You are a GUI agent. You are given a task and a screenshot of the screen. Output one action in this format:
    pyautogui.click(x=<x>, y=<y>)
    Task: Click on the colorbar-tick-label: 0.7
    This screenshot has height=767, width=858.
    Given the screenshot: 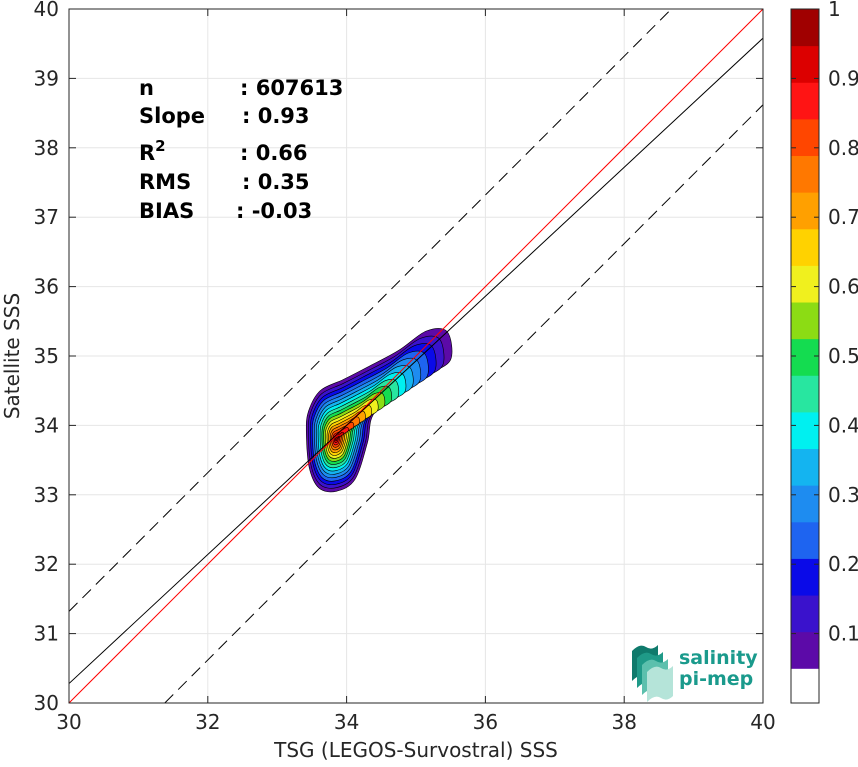 What is the action you would take?
    pyautogui.click(x=843, y=217)
    